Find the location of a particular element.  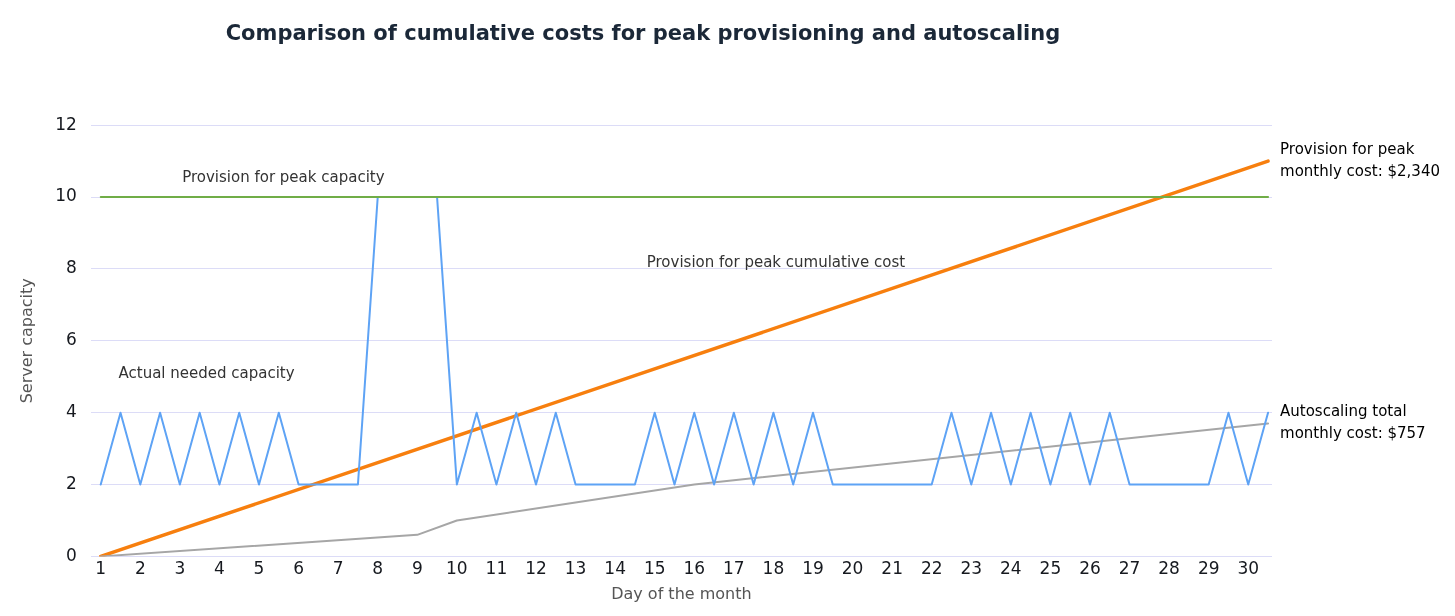

series-label: Provision for peak capacity is located at coordinates (283, 176).